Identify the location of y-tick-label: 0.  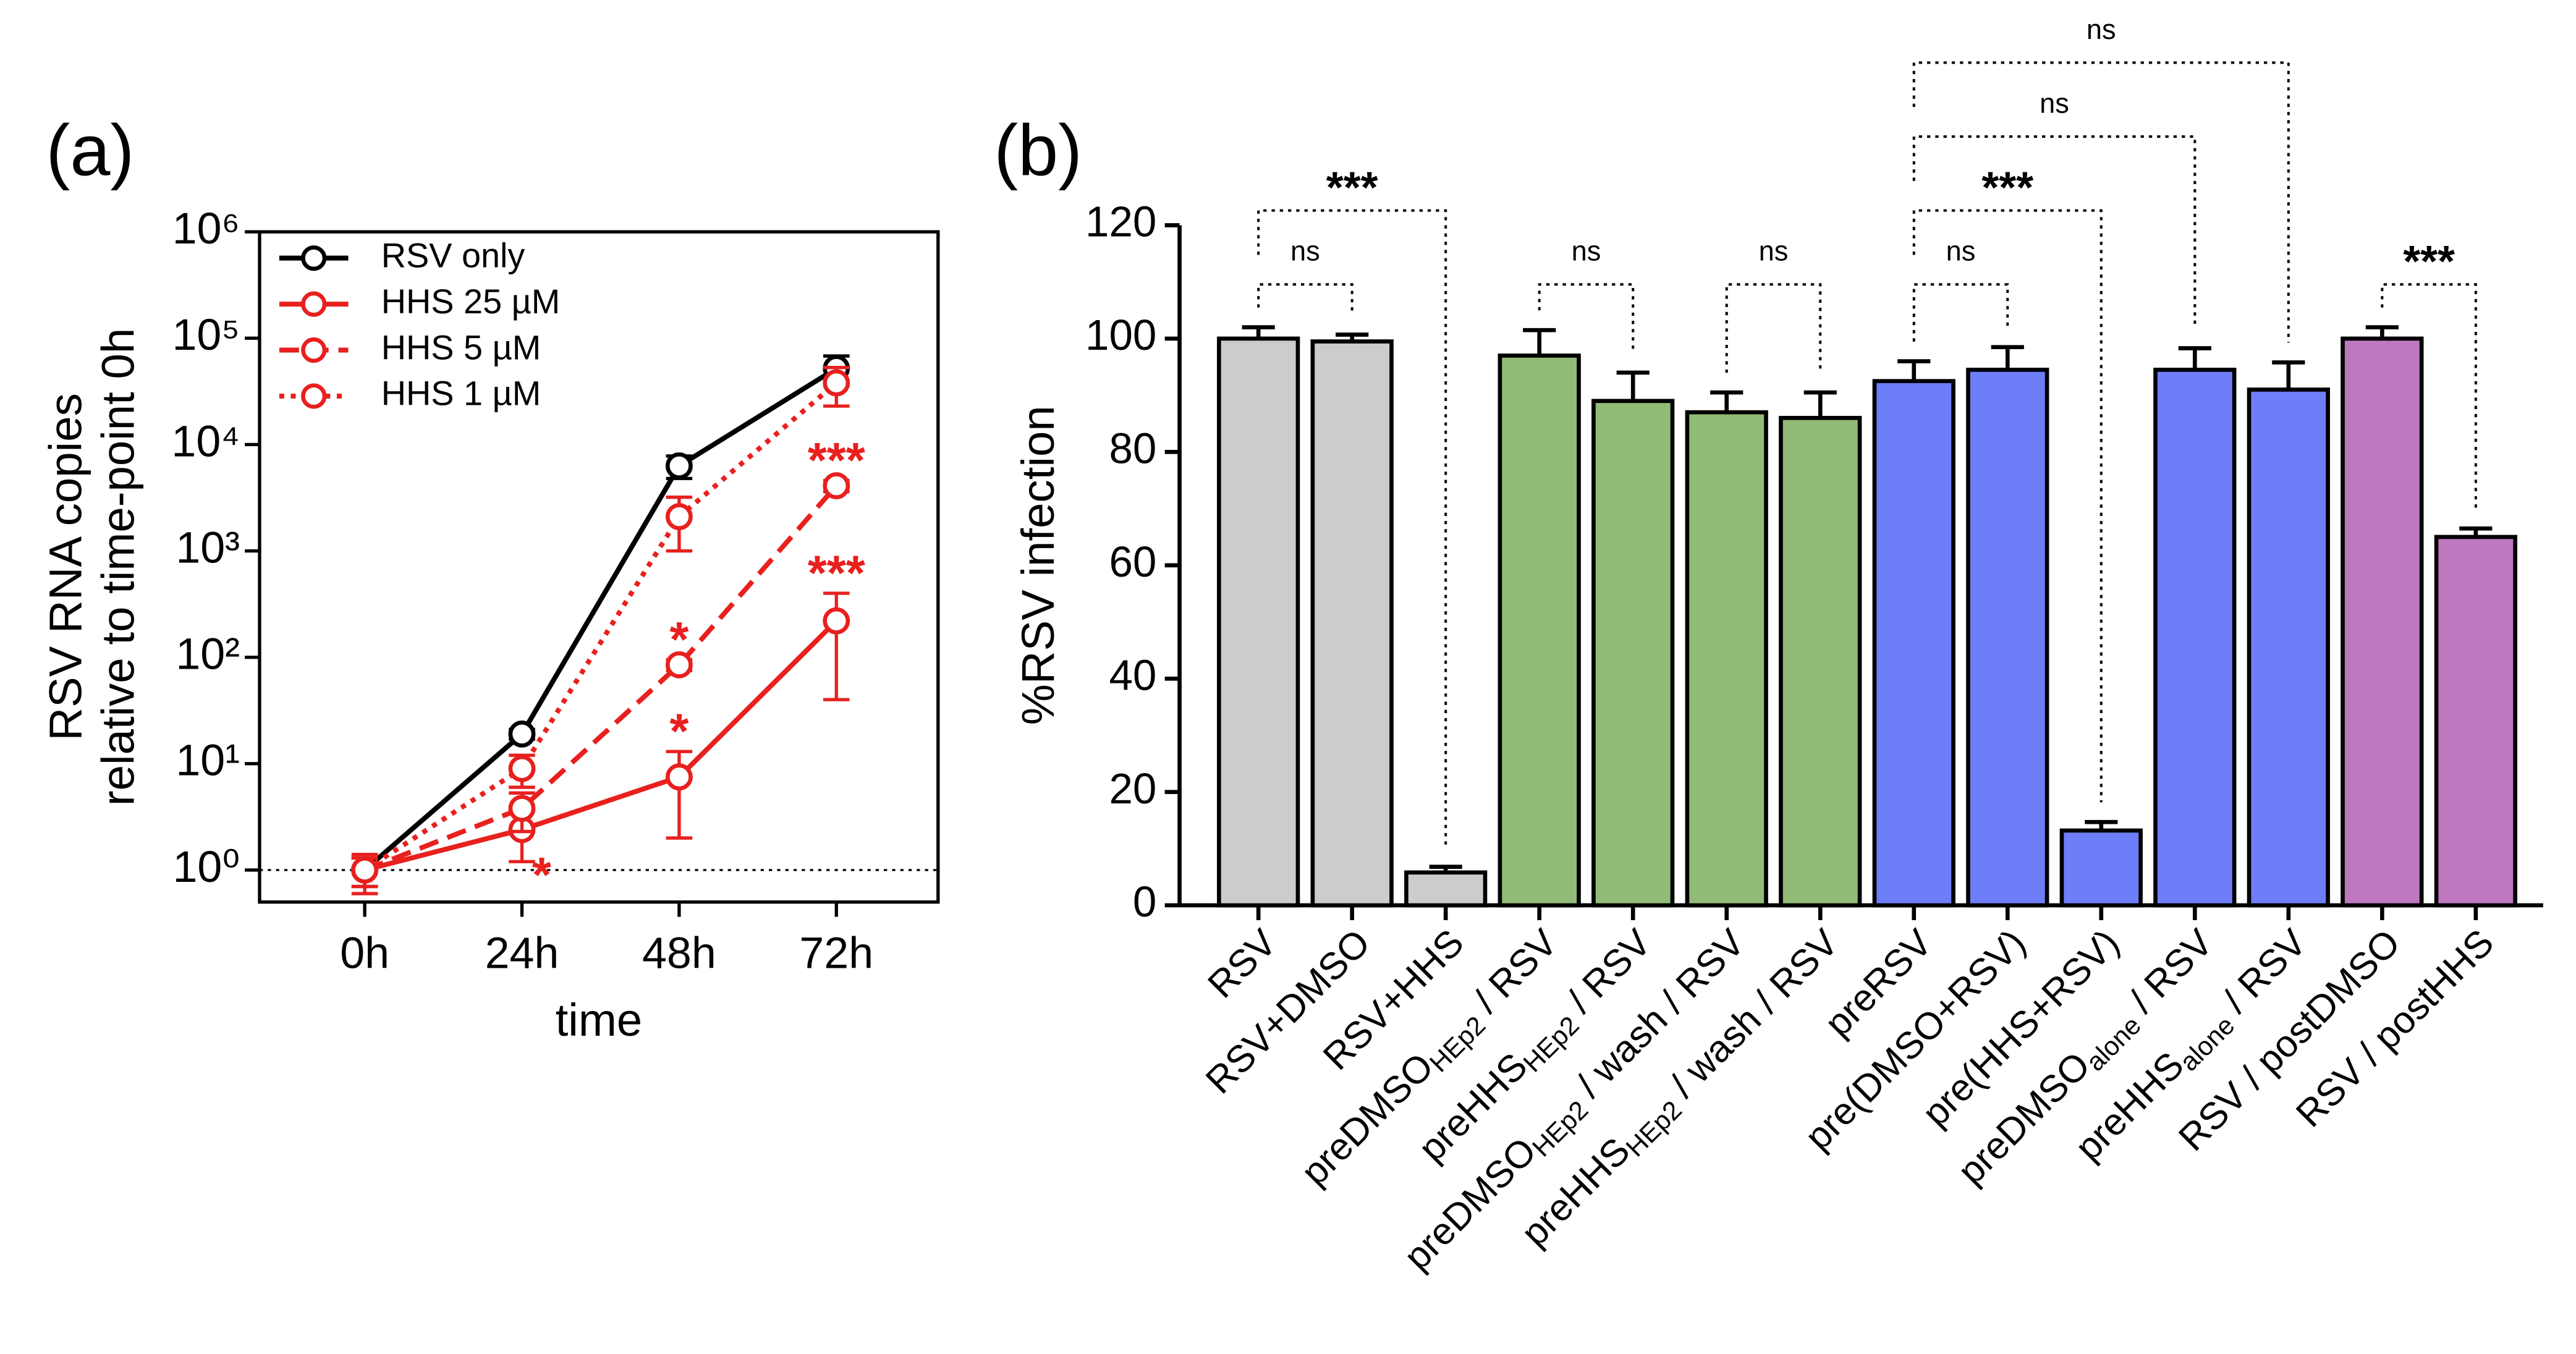
(1144, 902).